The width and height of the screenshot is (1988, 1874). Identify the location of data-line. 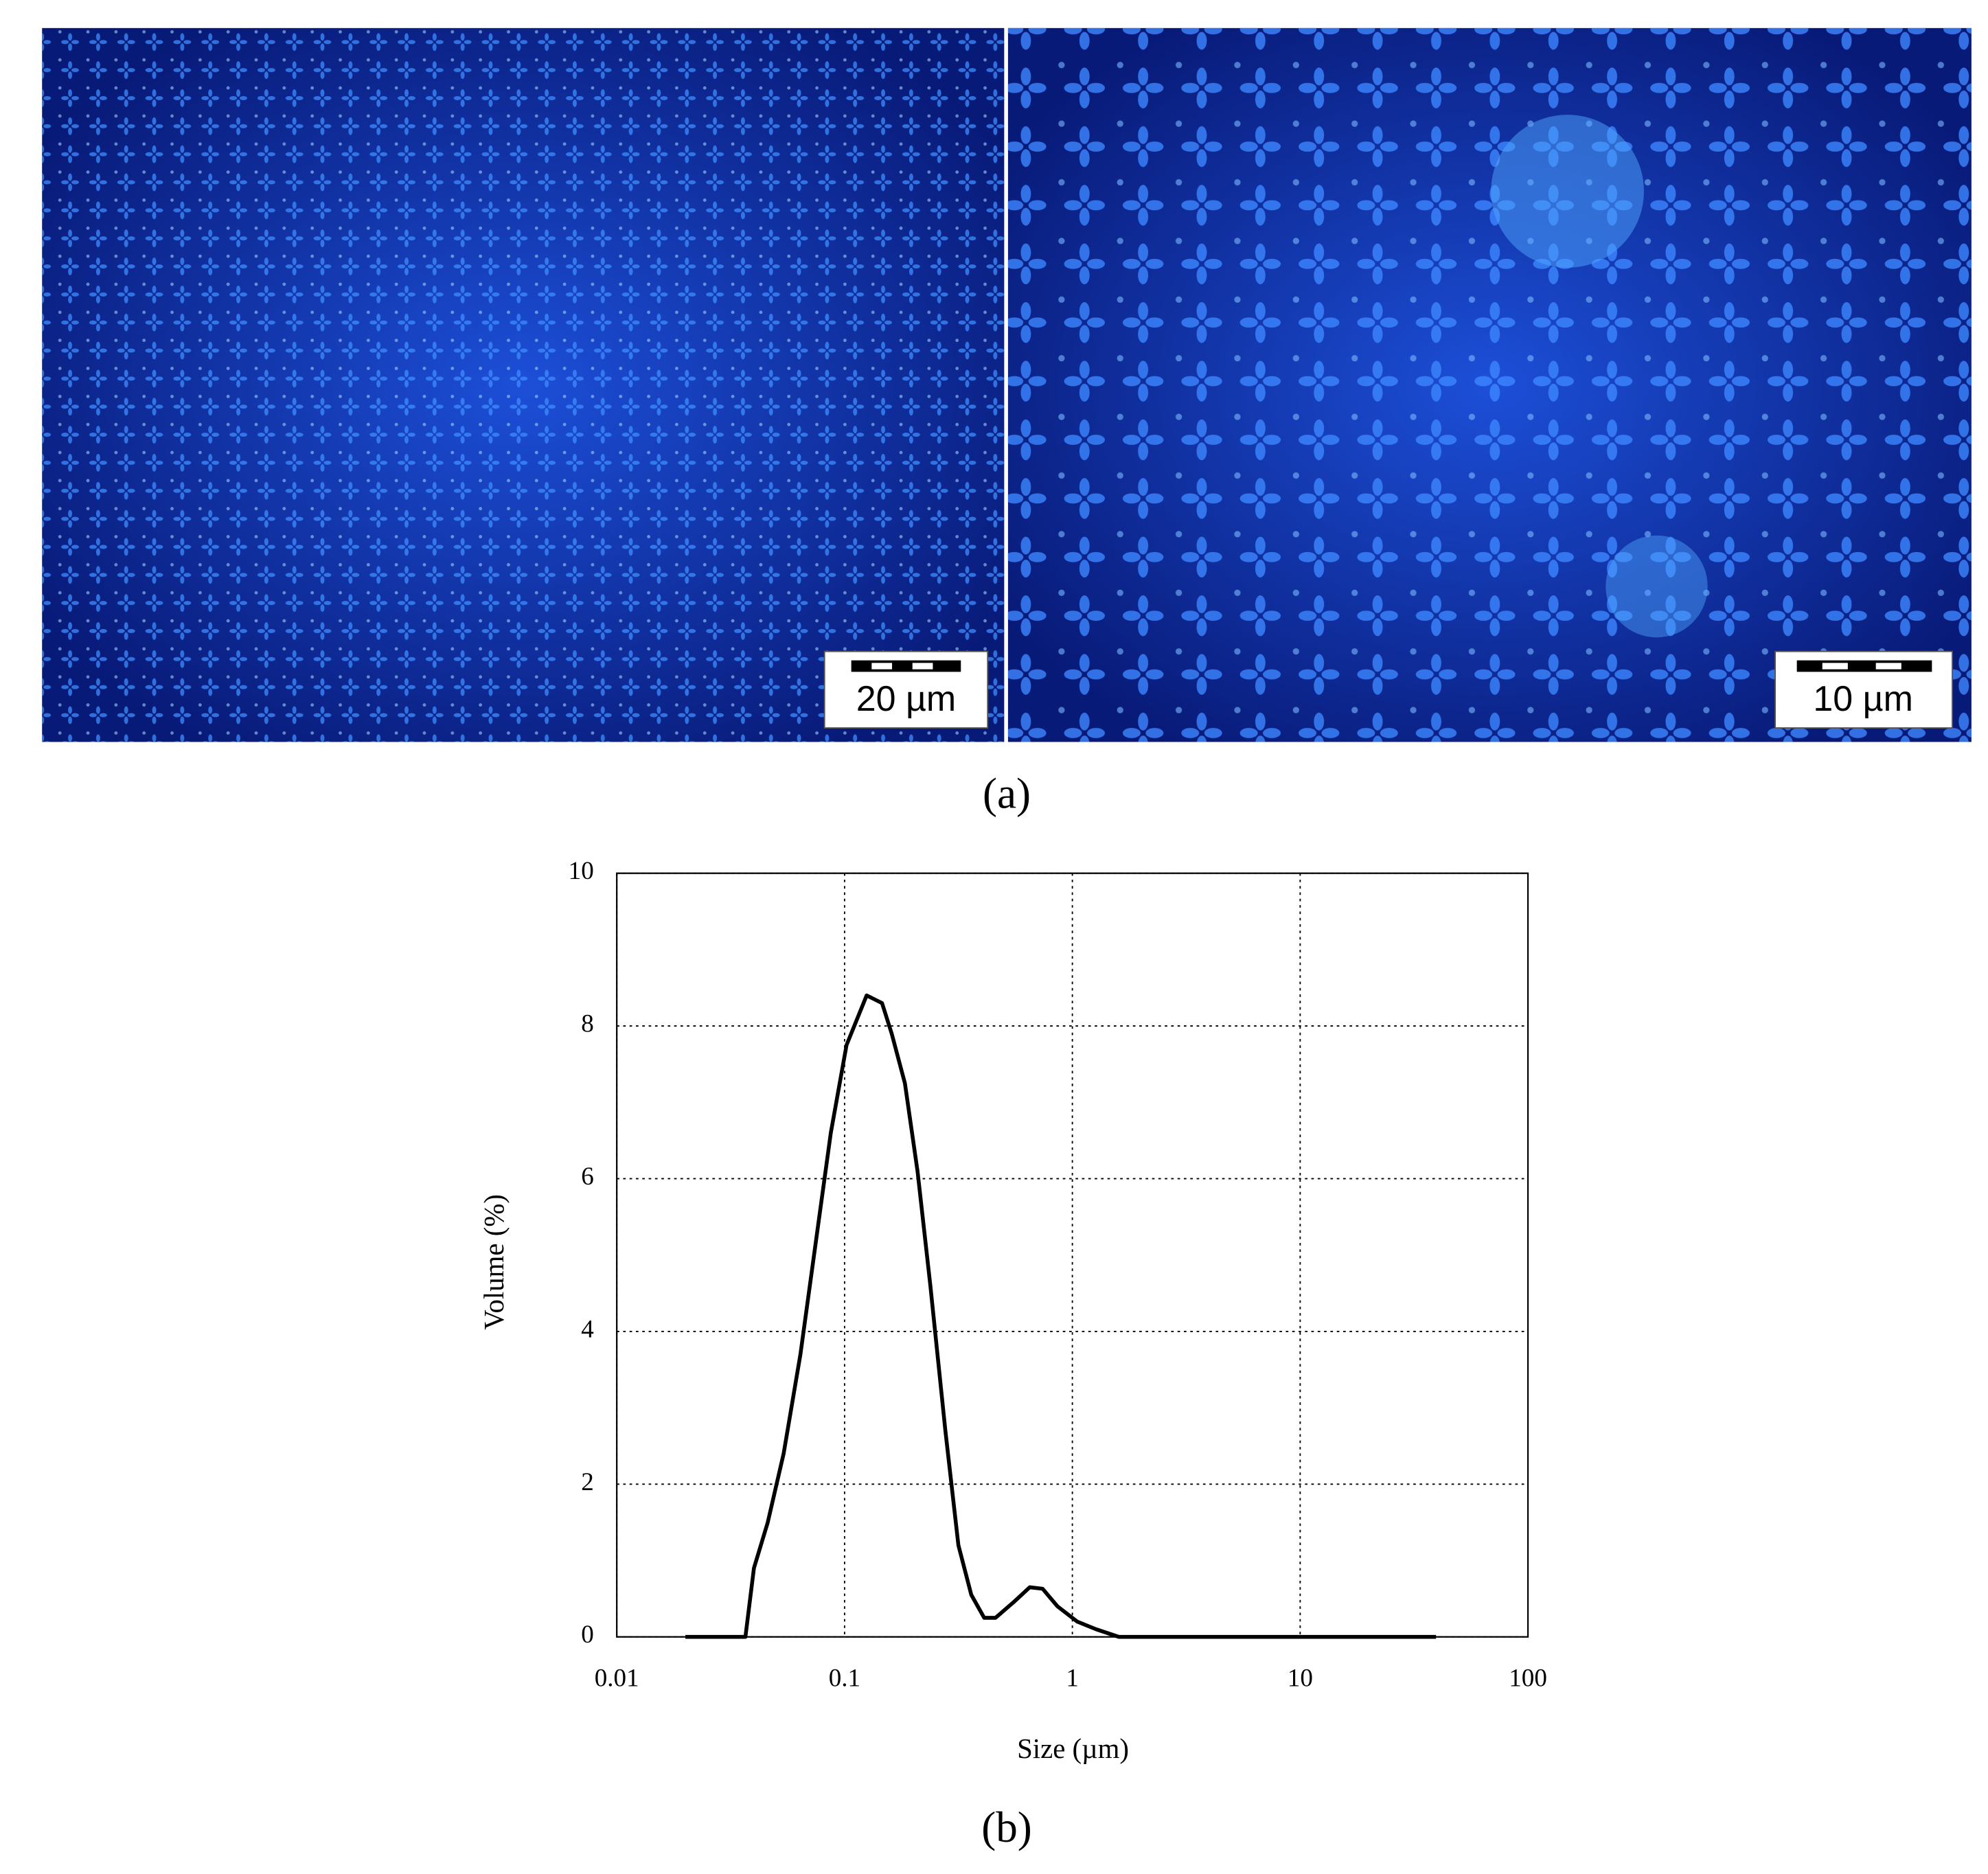
(1061, 1316).